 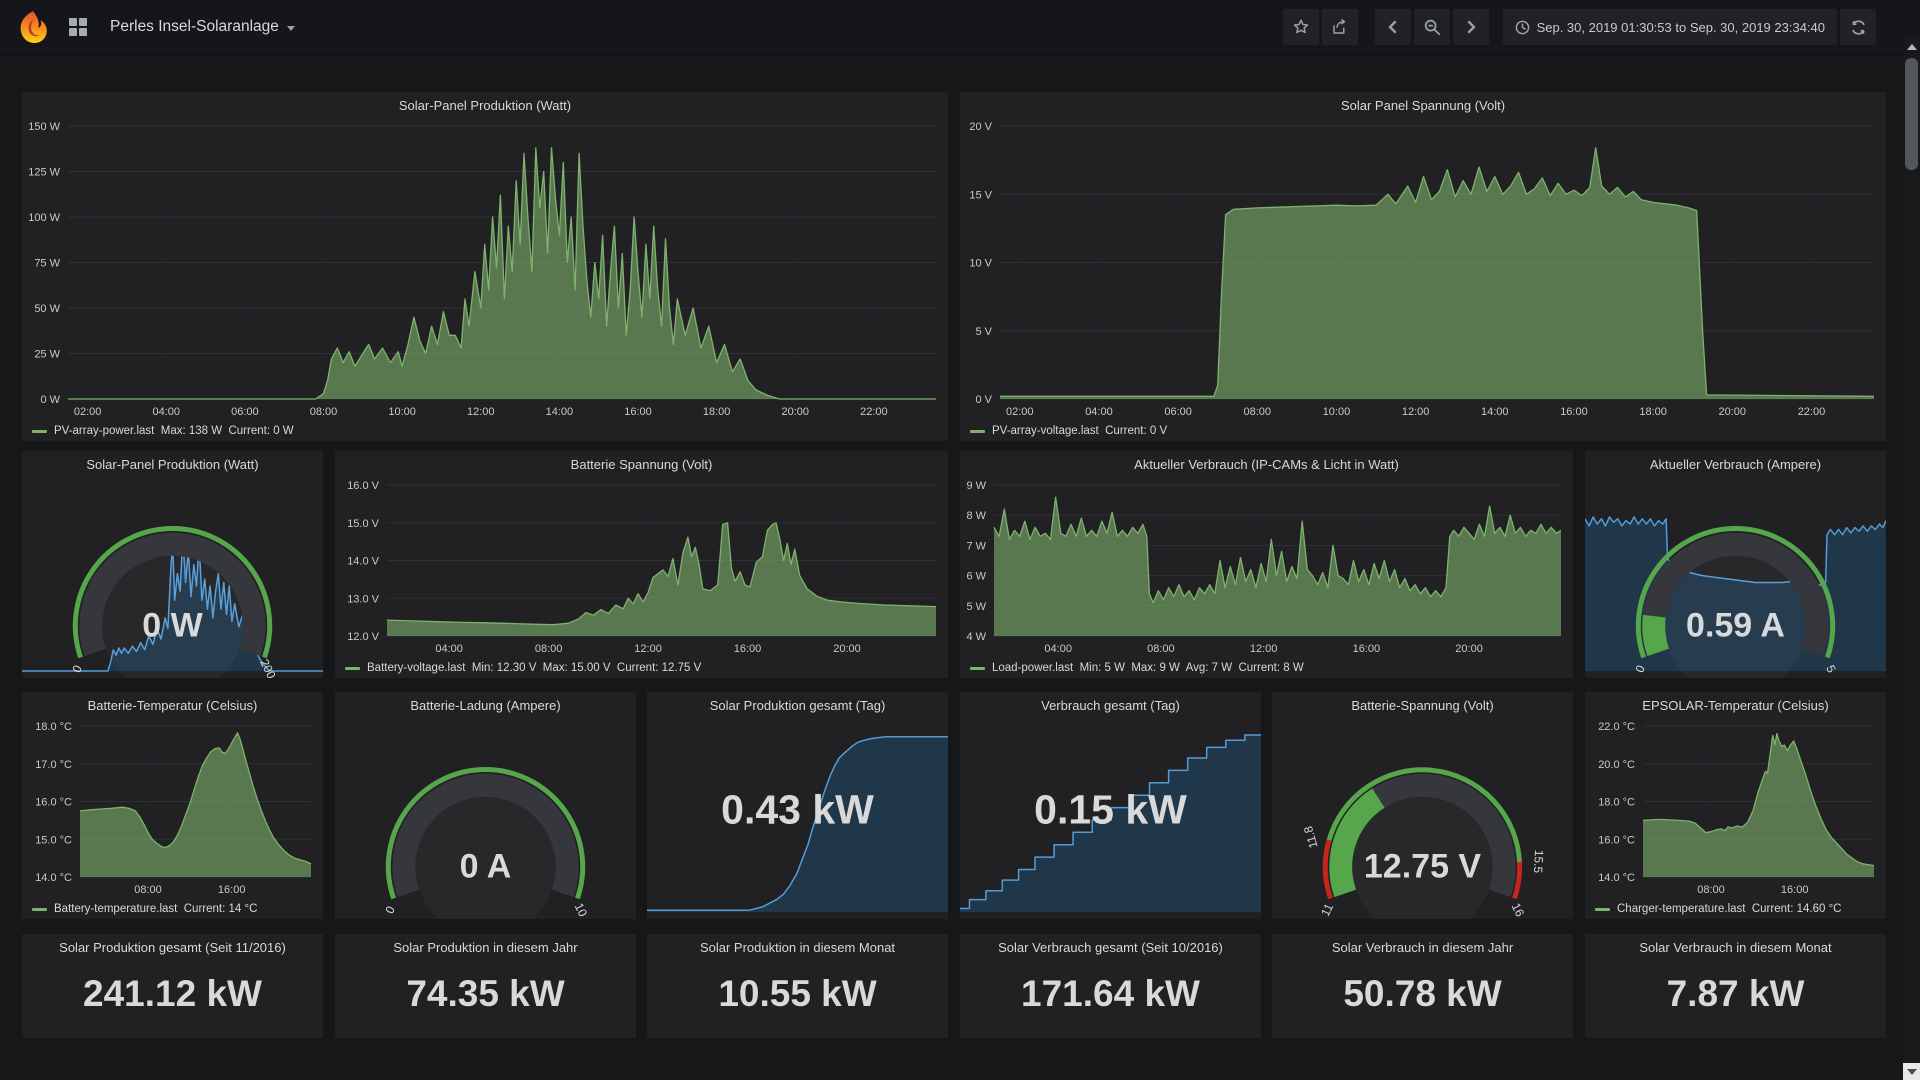 I want to click on panel-title: Batterie-Temperatur (Celsius), so click(x=172, y=705).